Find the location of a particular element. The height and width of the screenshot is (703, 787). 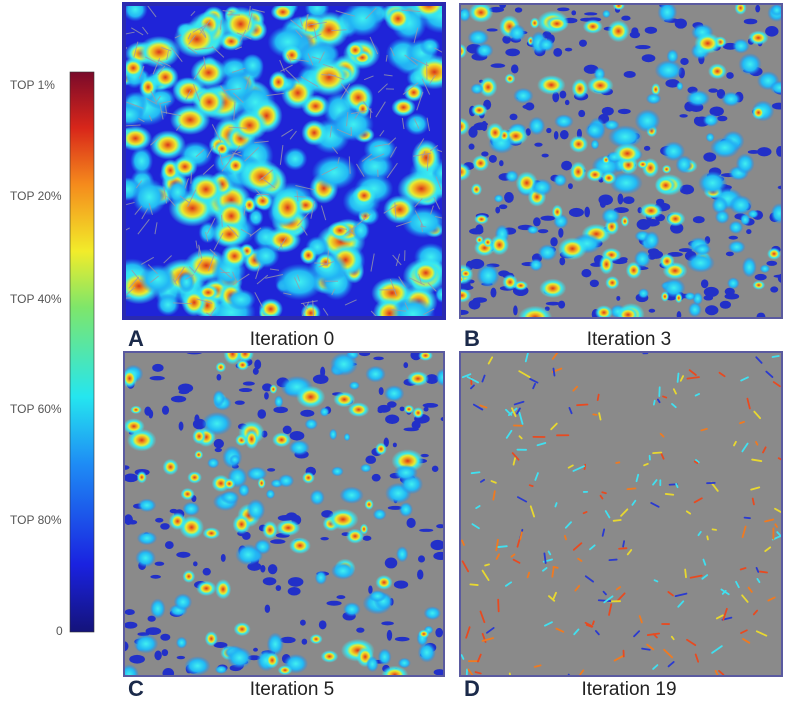

panel-letter: A is located at coordinates (136, 338).